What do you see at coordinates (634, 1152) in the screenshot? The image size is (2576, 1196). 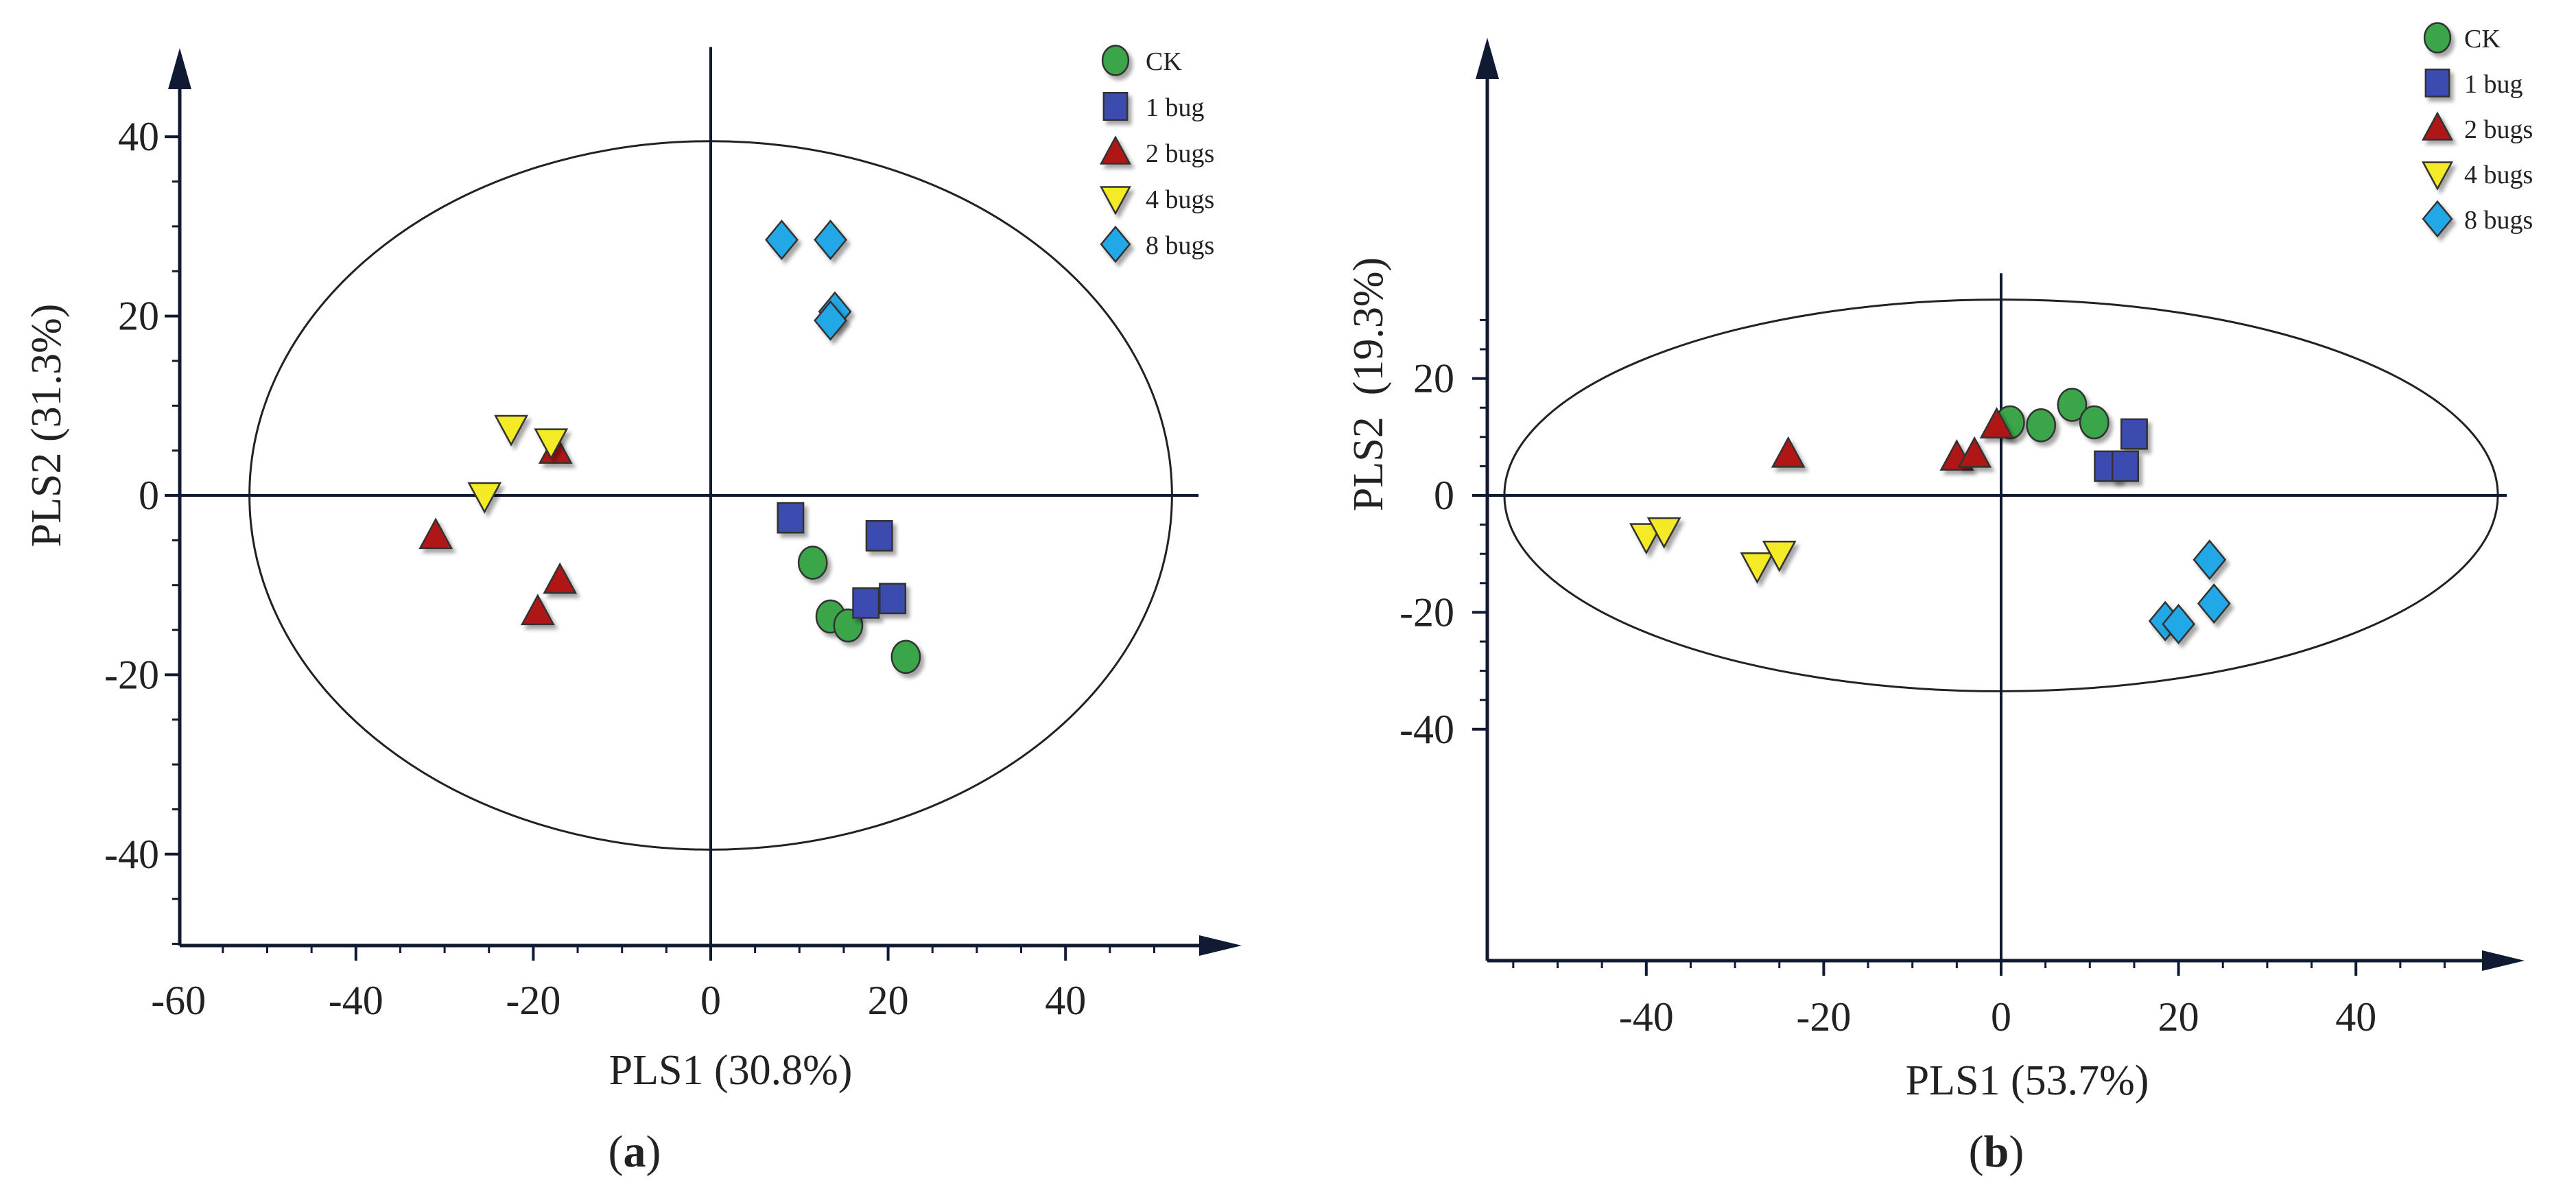 I see `caption-a: (a)` at bounding box center [634, 1152].